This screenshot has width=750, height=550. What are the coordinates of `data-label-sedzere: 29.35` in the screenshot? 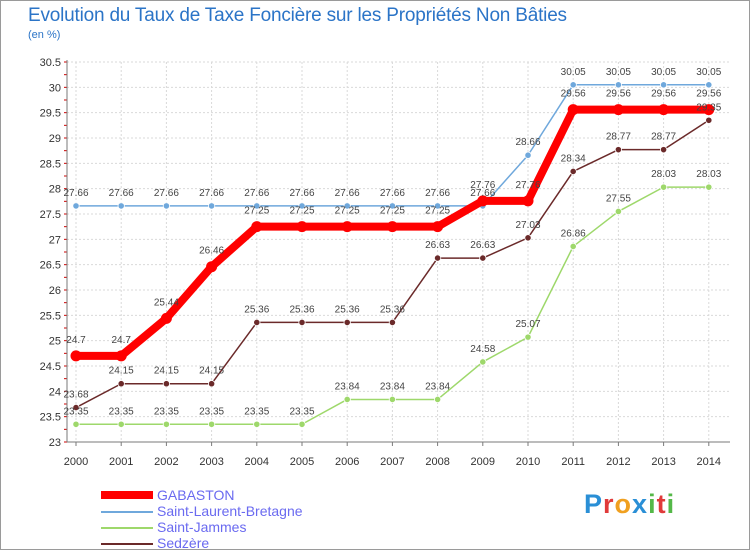 It's located at (708, 107).